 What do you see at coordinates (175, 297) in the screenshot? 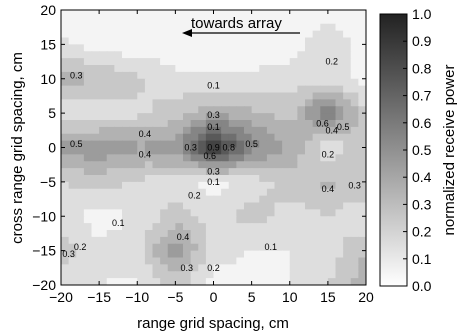
I see `x-tick-label: −5` at bounding box center [175, 297].